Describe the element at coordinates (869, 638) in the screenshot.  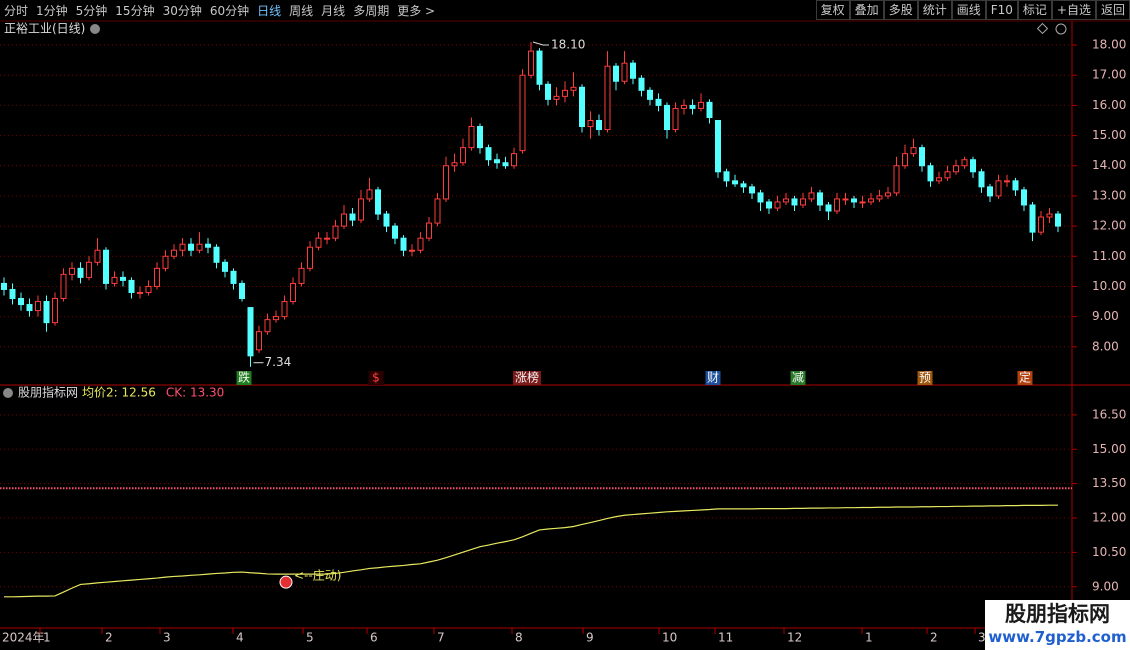
I see `x-tick-label: 1` at that location.